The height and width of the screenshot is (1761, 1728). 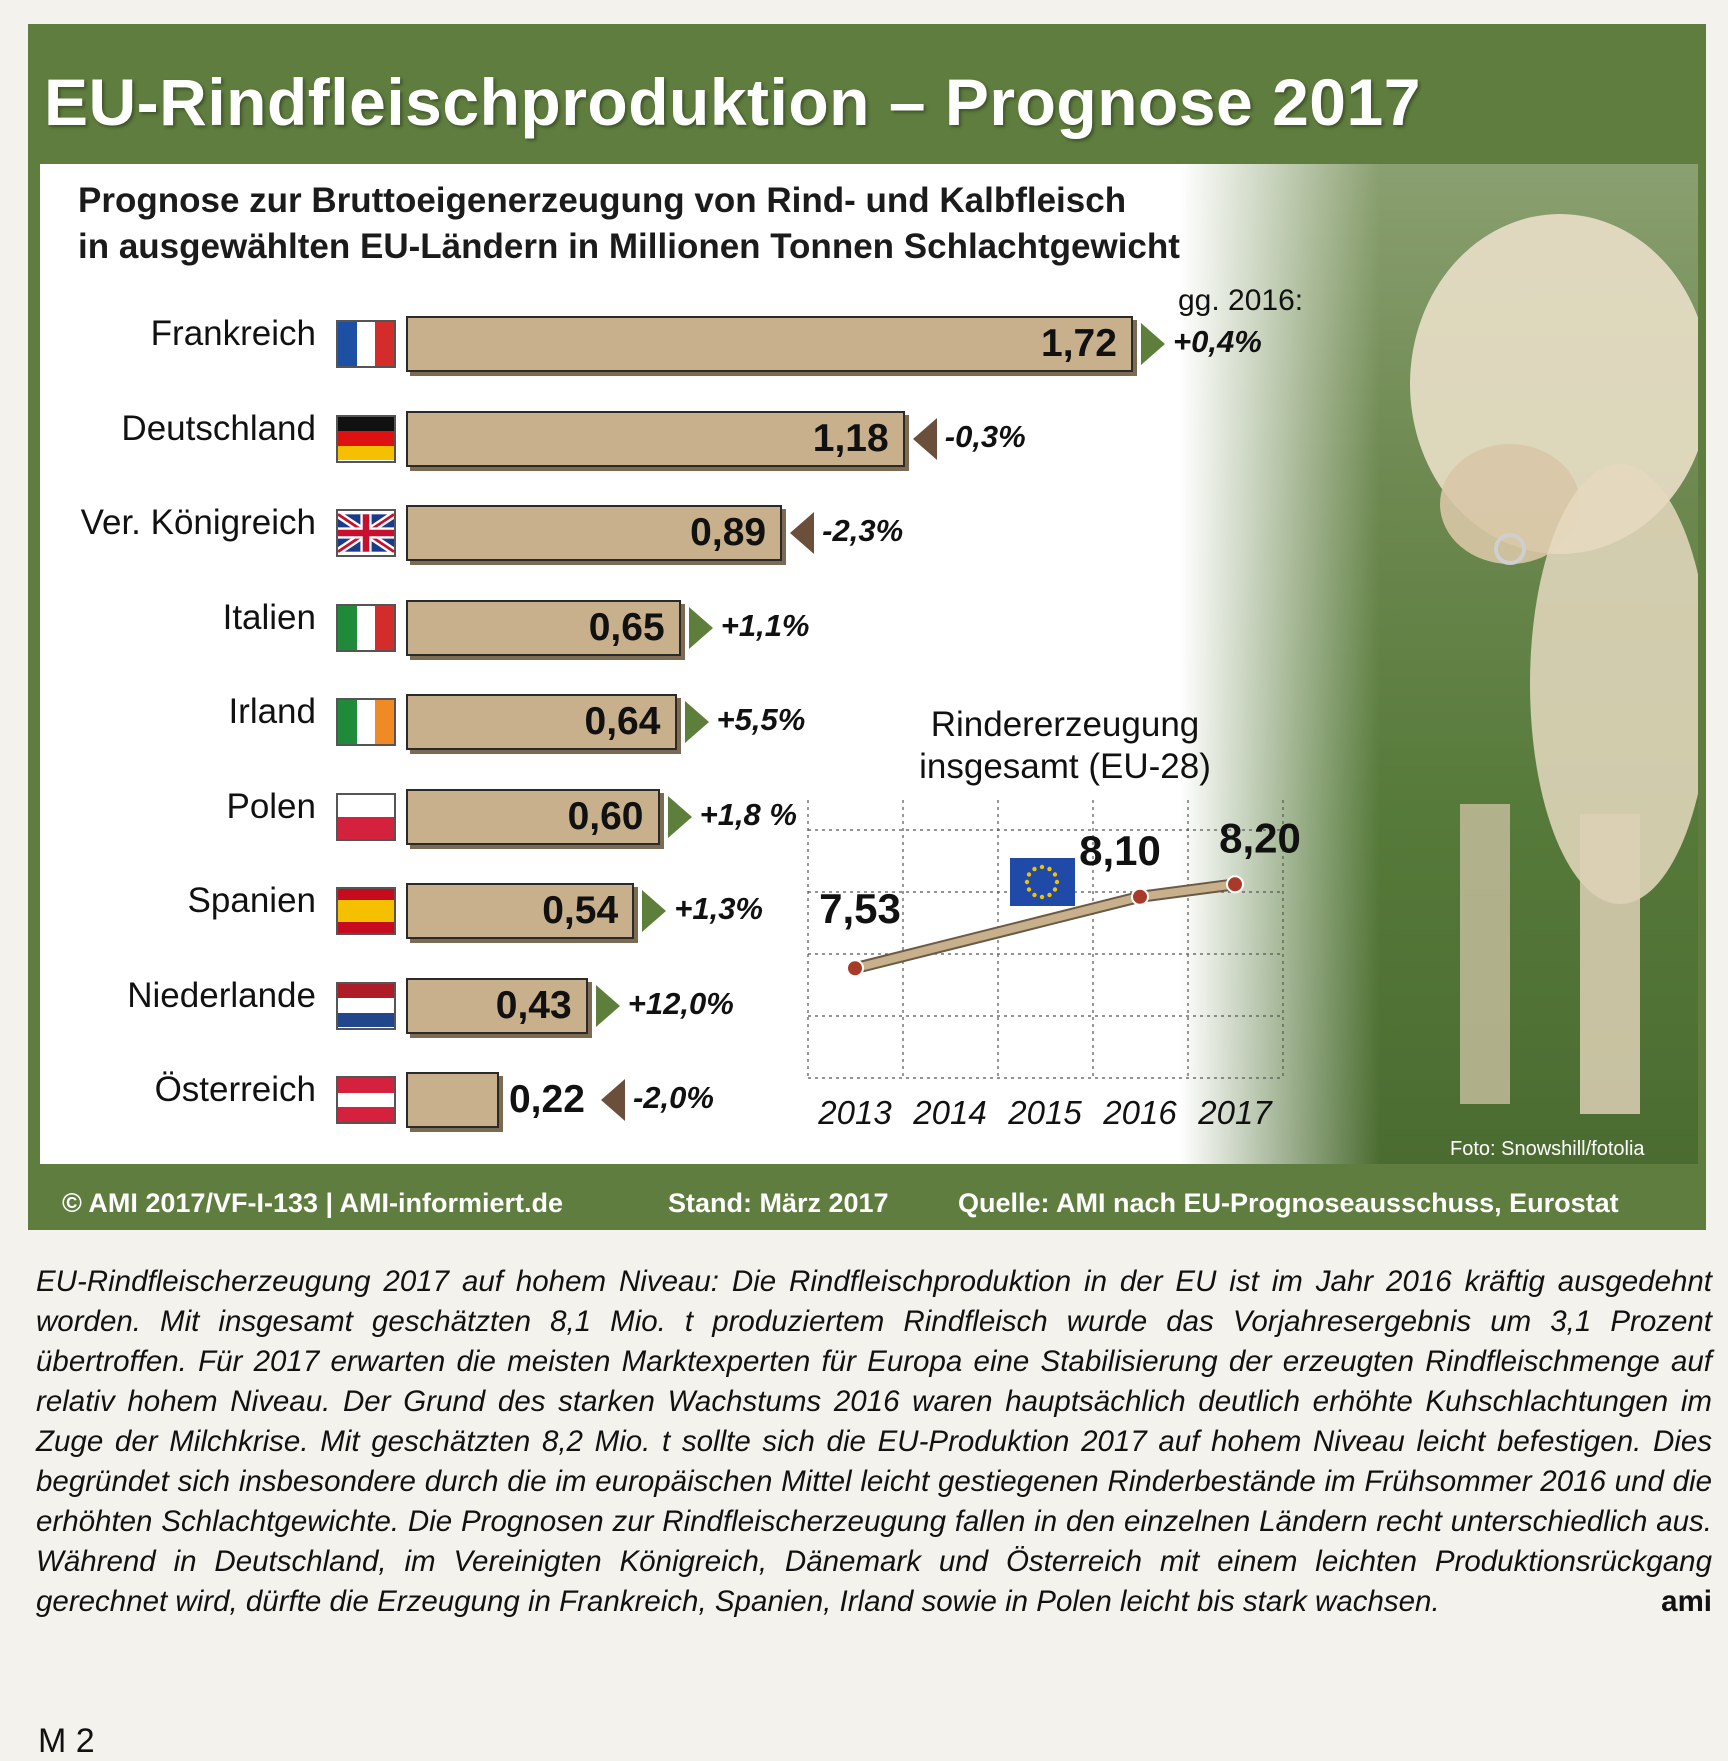 I want to click on change-label: -2,3%, so click(x=863, y=530).